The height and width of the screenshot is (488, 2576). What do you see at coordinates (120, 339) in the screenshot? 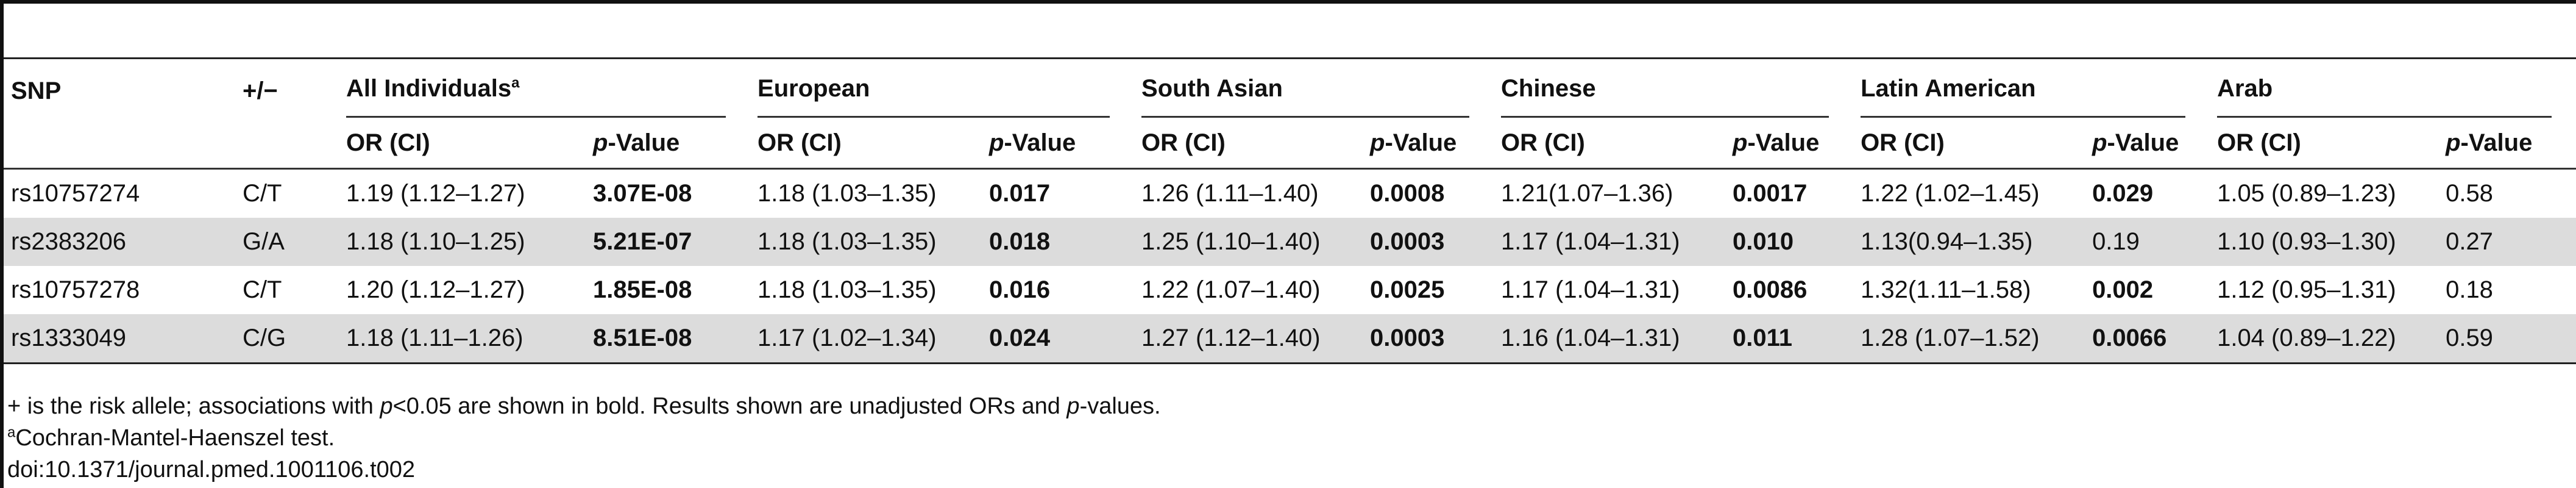
I see `cell-snp: rs1333049` at bounding box center [120, 339].